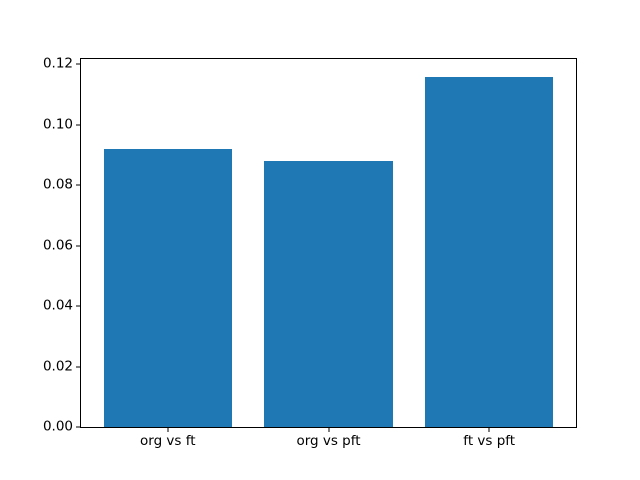  Describe the element at coordinates (57, 305) in the screenshot. I see `y-tick-label: 0.04` at that location.